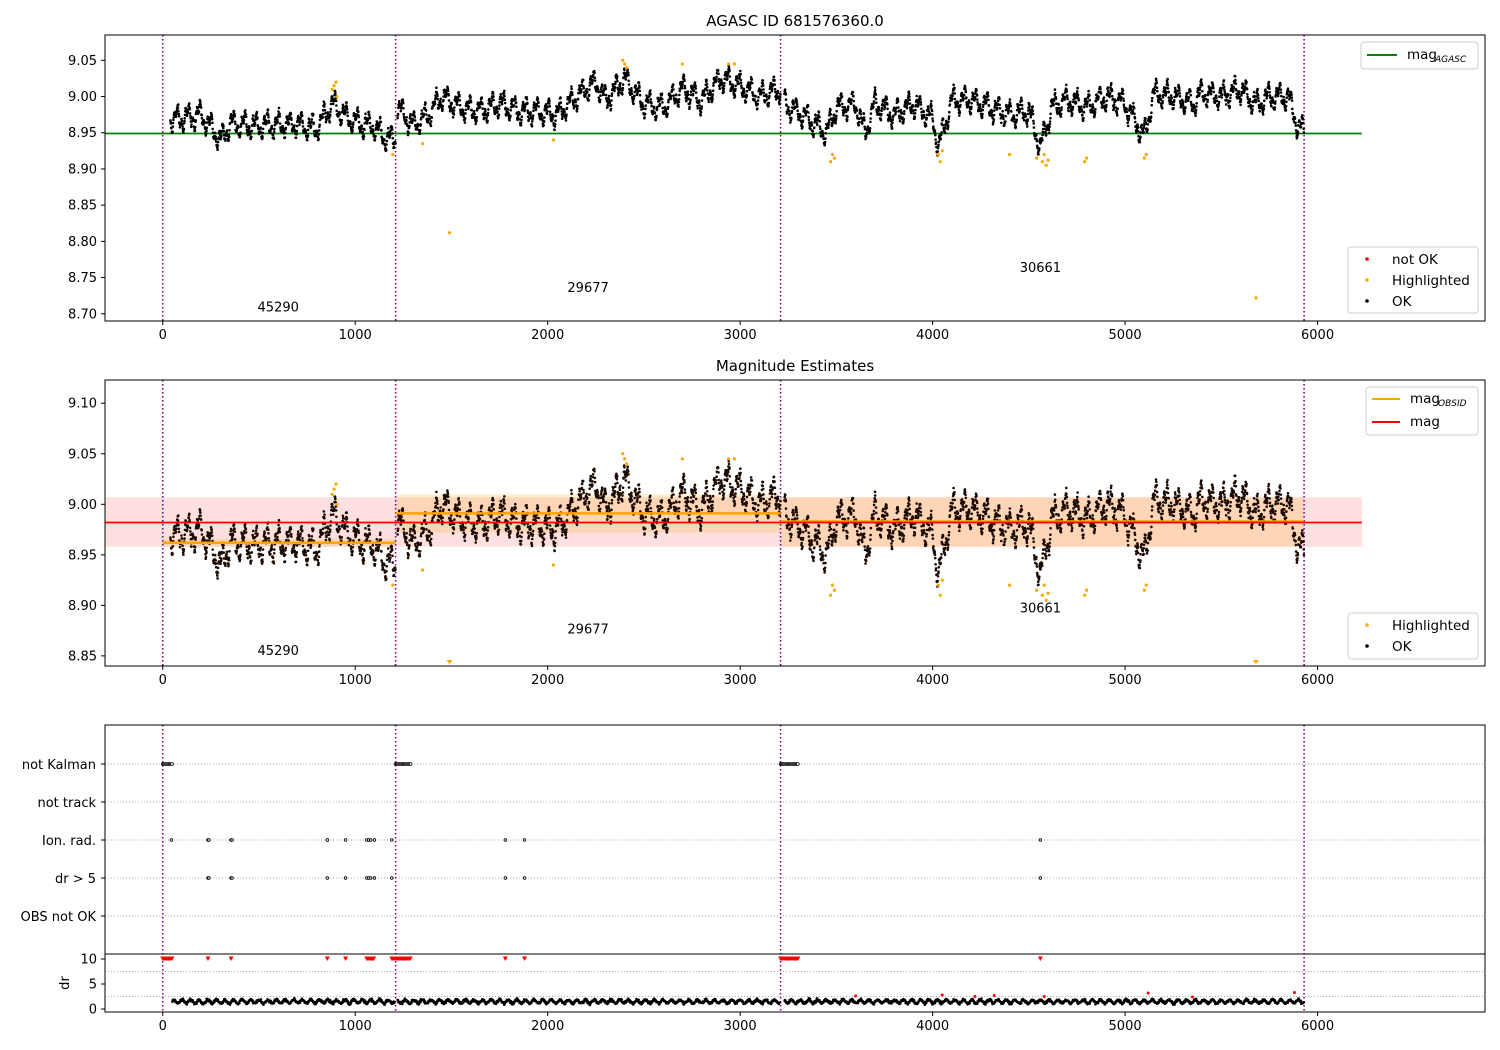 The image size is (1500, 1050). What do you see at coordinates (1367, 301) in the screenshot?
I see `legend-marker` at bounding box center [1367, 301].